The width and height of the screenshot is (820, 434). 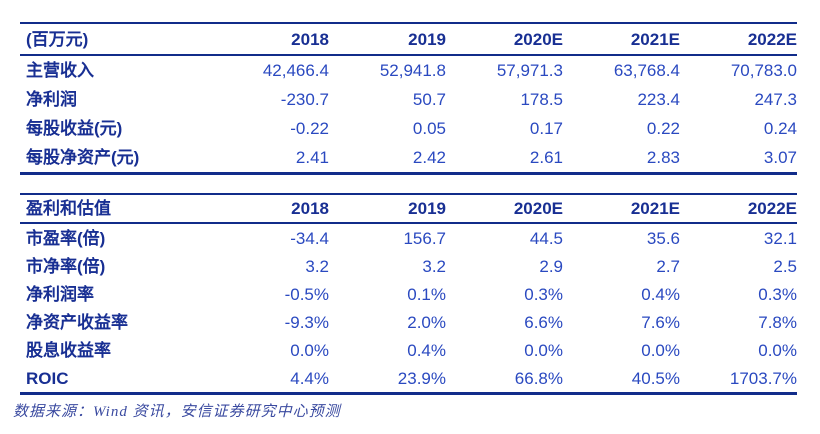 What do you see at coordinates (663, 238) in the screenshot?
I see `cell-value: 35.6` at bounding box center [663, 238].